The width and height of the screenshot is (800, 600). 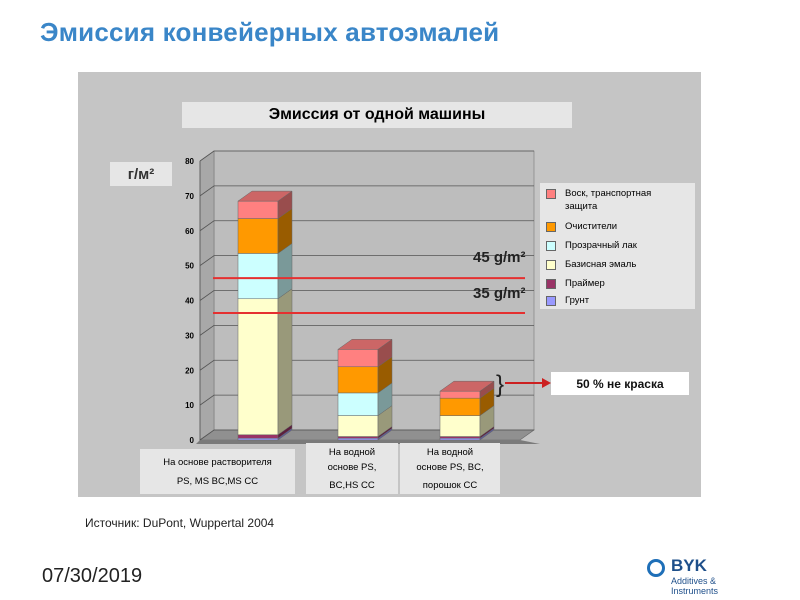 I want to click on slide-date: 07/30/2019, so click(x=92, y=576).